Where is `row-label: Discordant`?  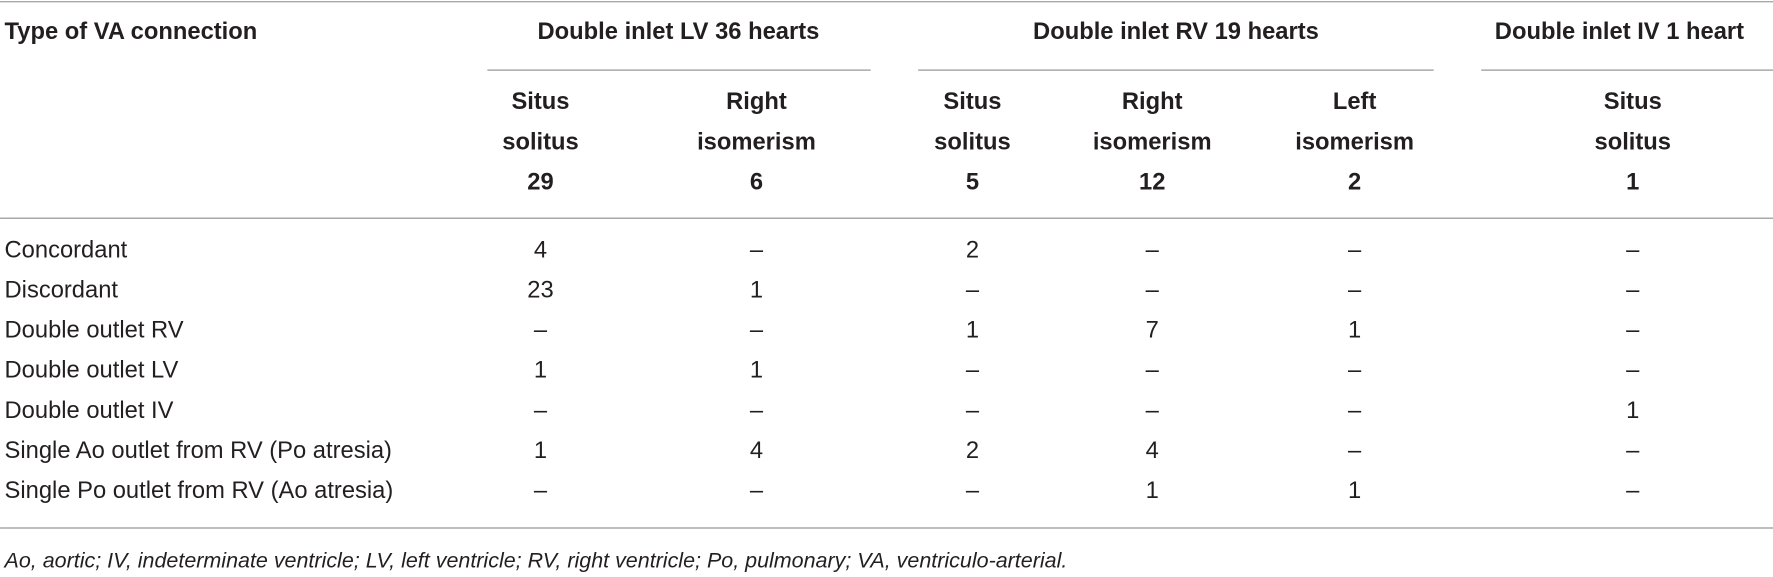 row-label: Discordant is located at coordinates (62, 290).